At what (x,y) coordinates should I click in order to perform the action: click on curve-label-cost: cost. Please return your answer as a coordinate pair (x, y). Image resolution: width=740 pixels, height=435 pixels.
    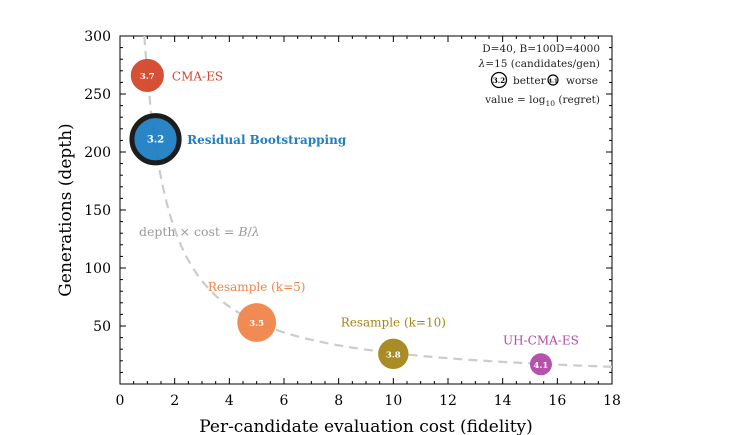
    Looking at the image, I should click on (207, 231).